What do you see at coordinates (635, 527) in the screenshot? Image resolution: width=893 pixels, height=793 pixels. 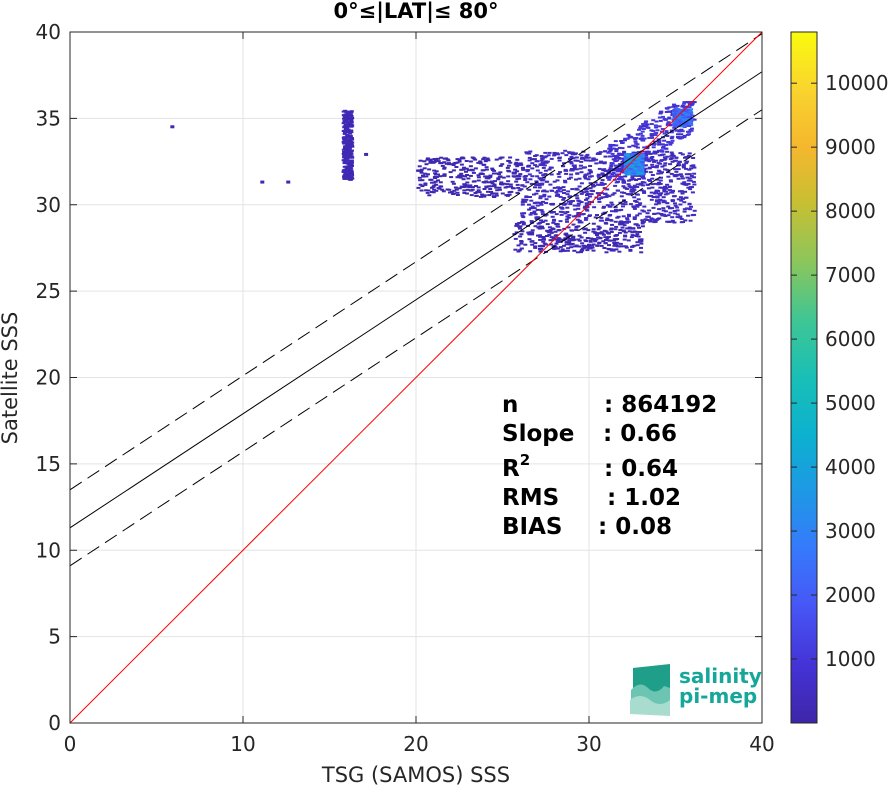 I see `stat-bias-value: : 0.08` at bounding box center [635, 527].